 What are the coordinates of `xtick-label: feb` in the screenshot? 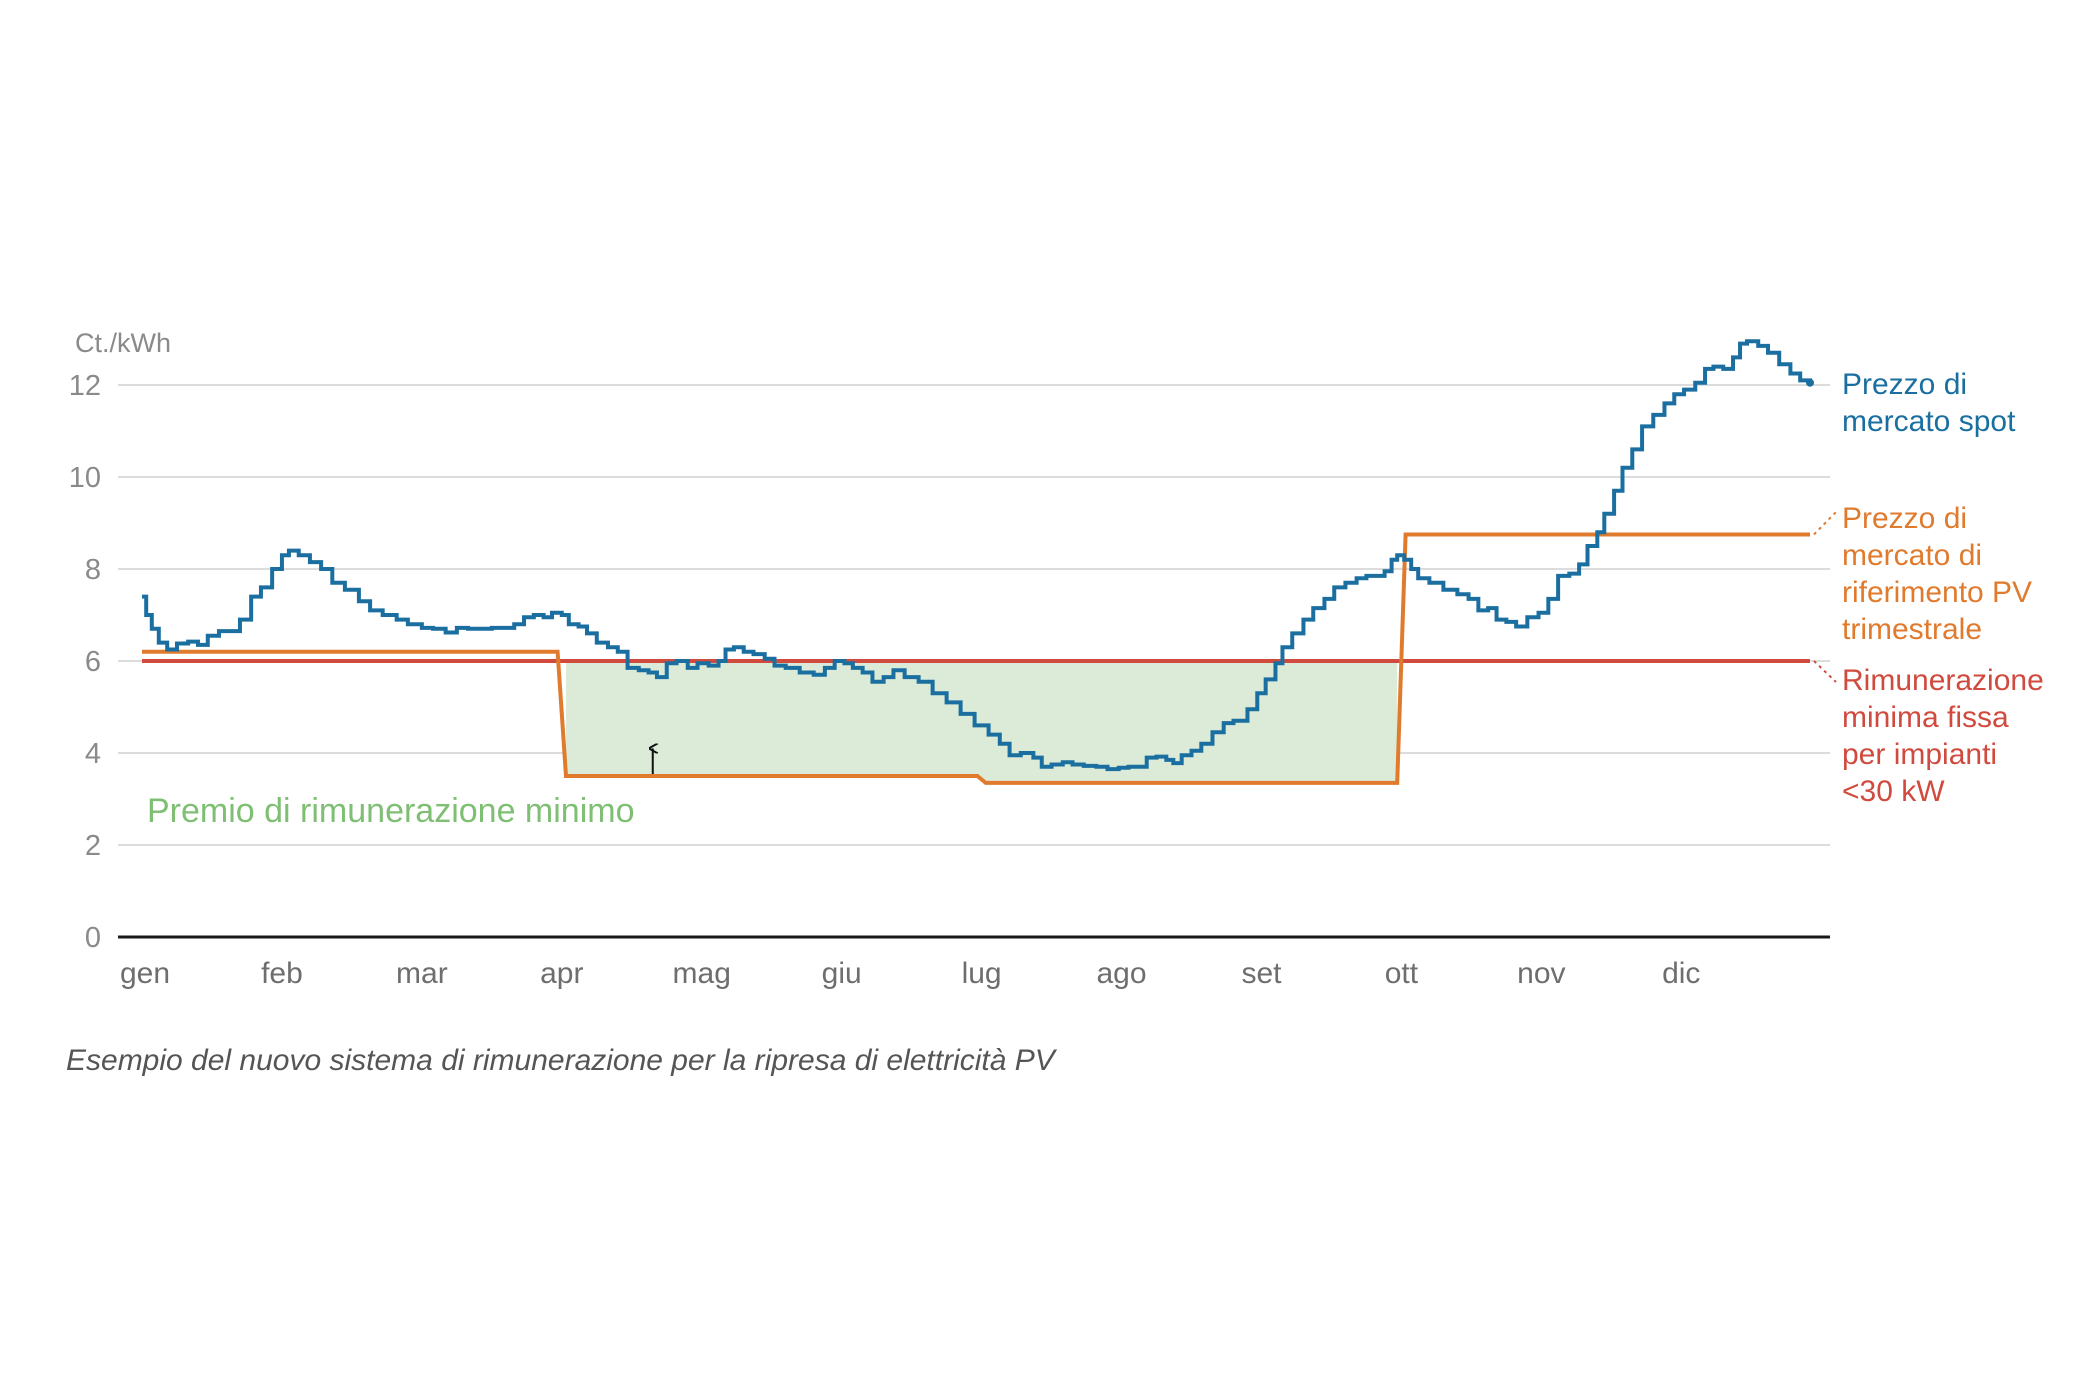 It's located at (282, 973).